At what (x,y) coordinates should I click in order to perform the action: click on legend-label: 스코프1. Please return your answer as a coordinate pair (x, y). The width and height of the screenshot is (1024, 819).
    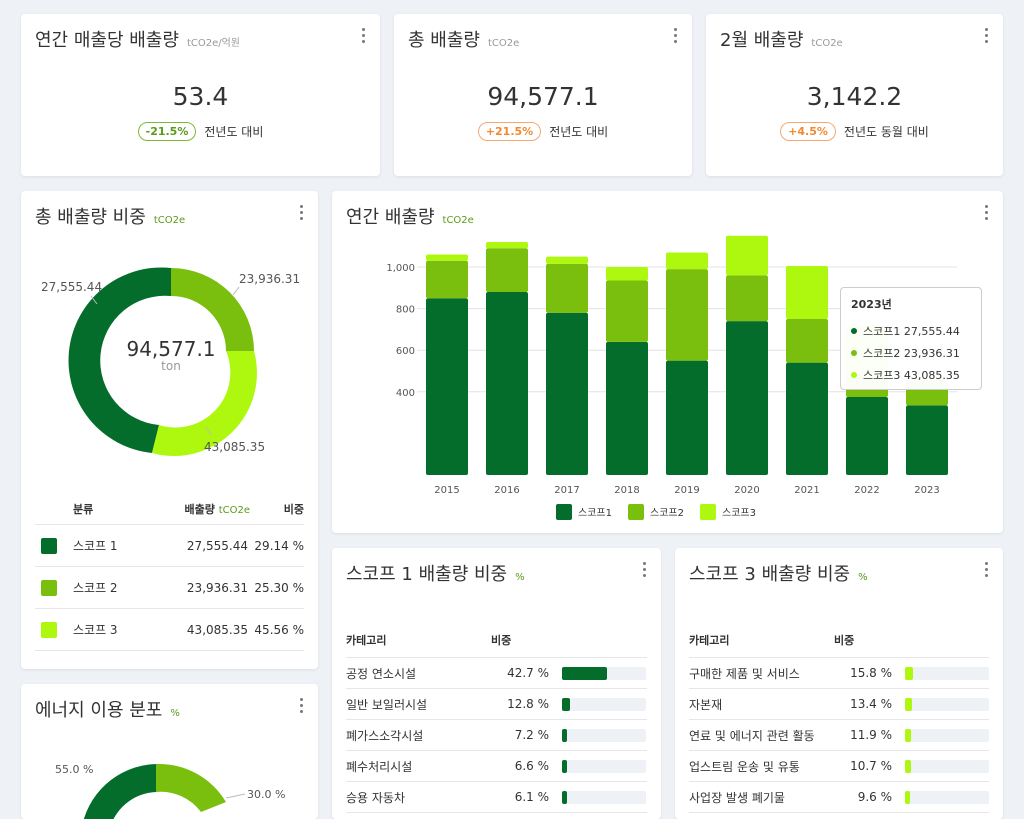
    Looking at the image, I should click on (595, 513).